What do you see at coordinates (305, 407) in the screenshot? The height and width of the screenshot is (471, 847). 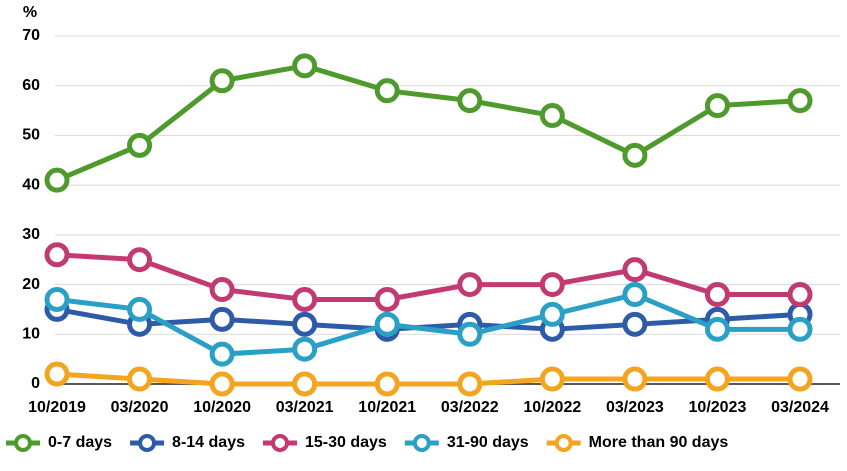 I see `x-tick-label: 03/2021` at bounding box center [305, 407].